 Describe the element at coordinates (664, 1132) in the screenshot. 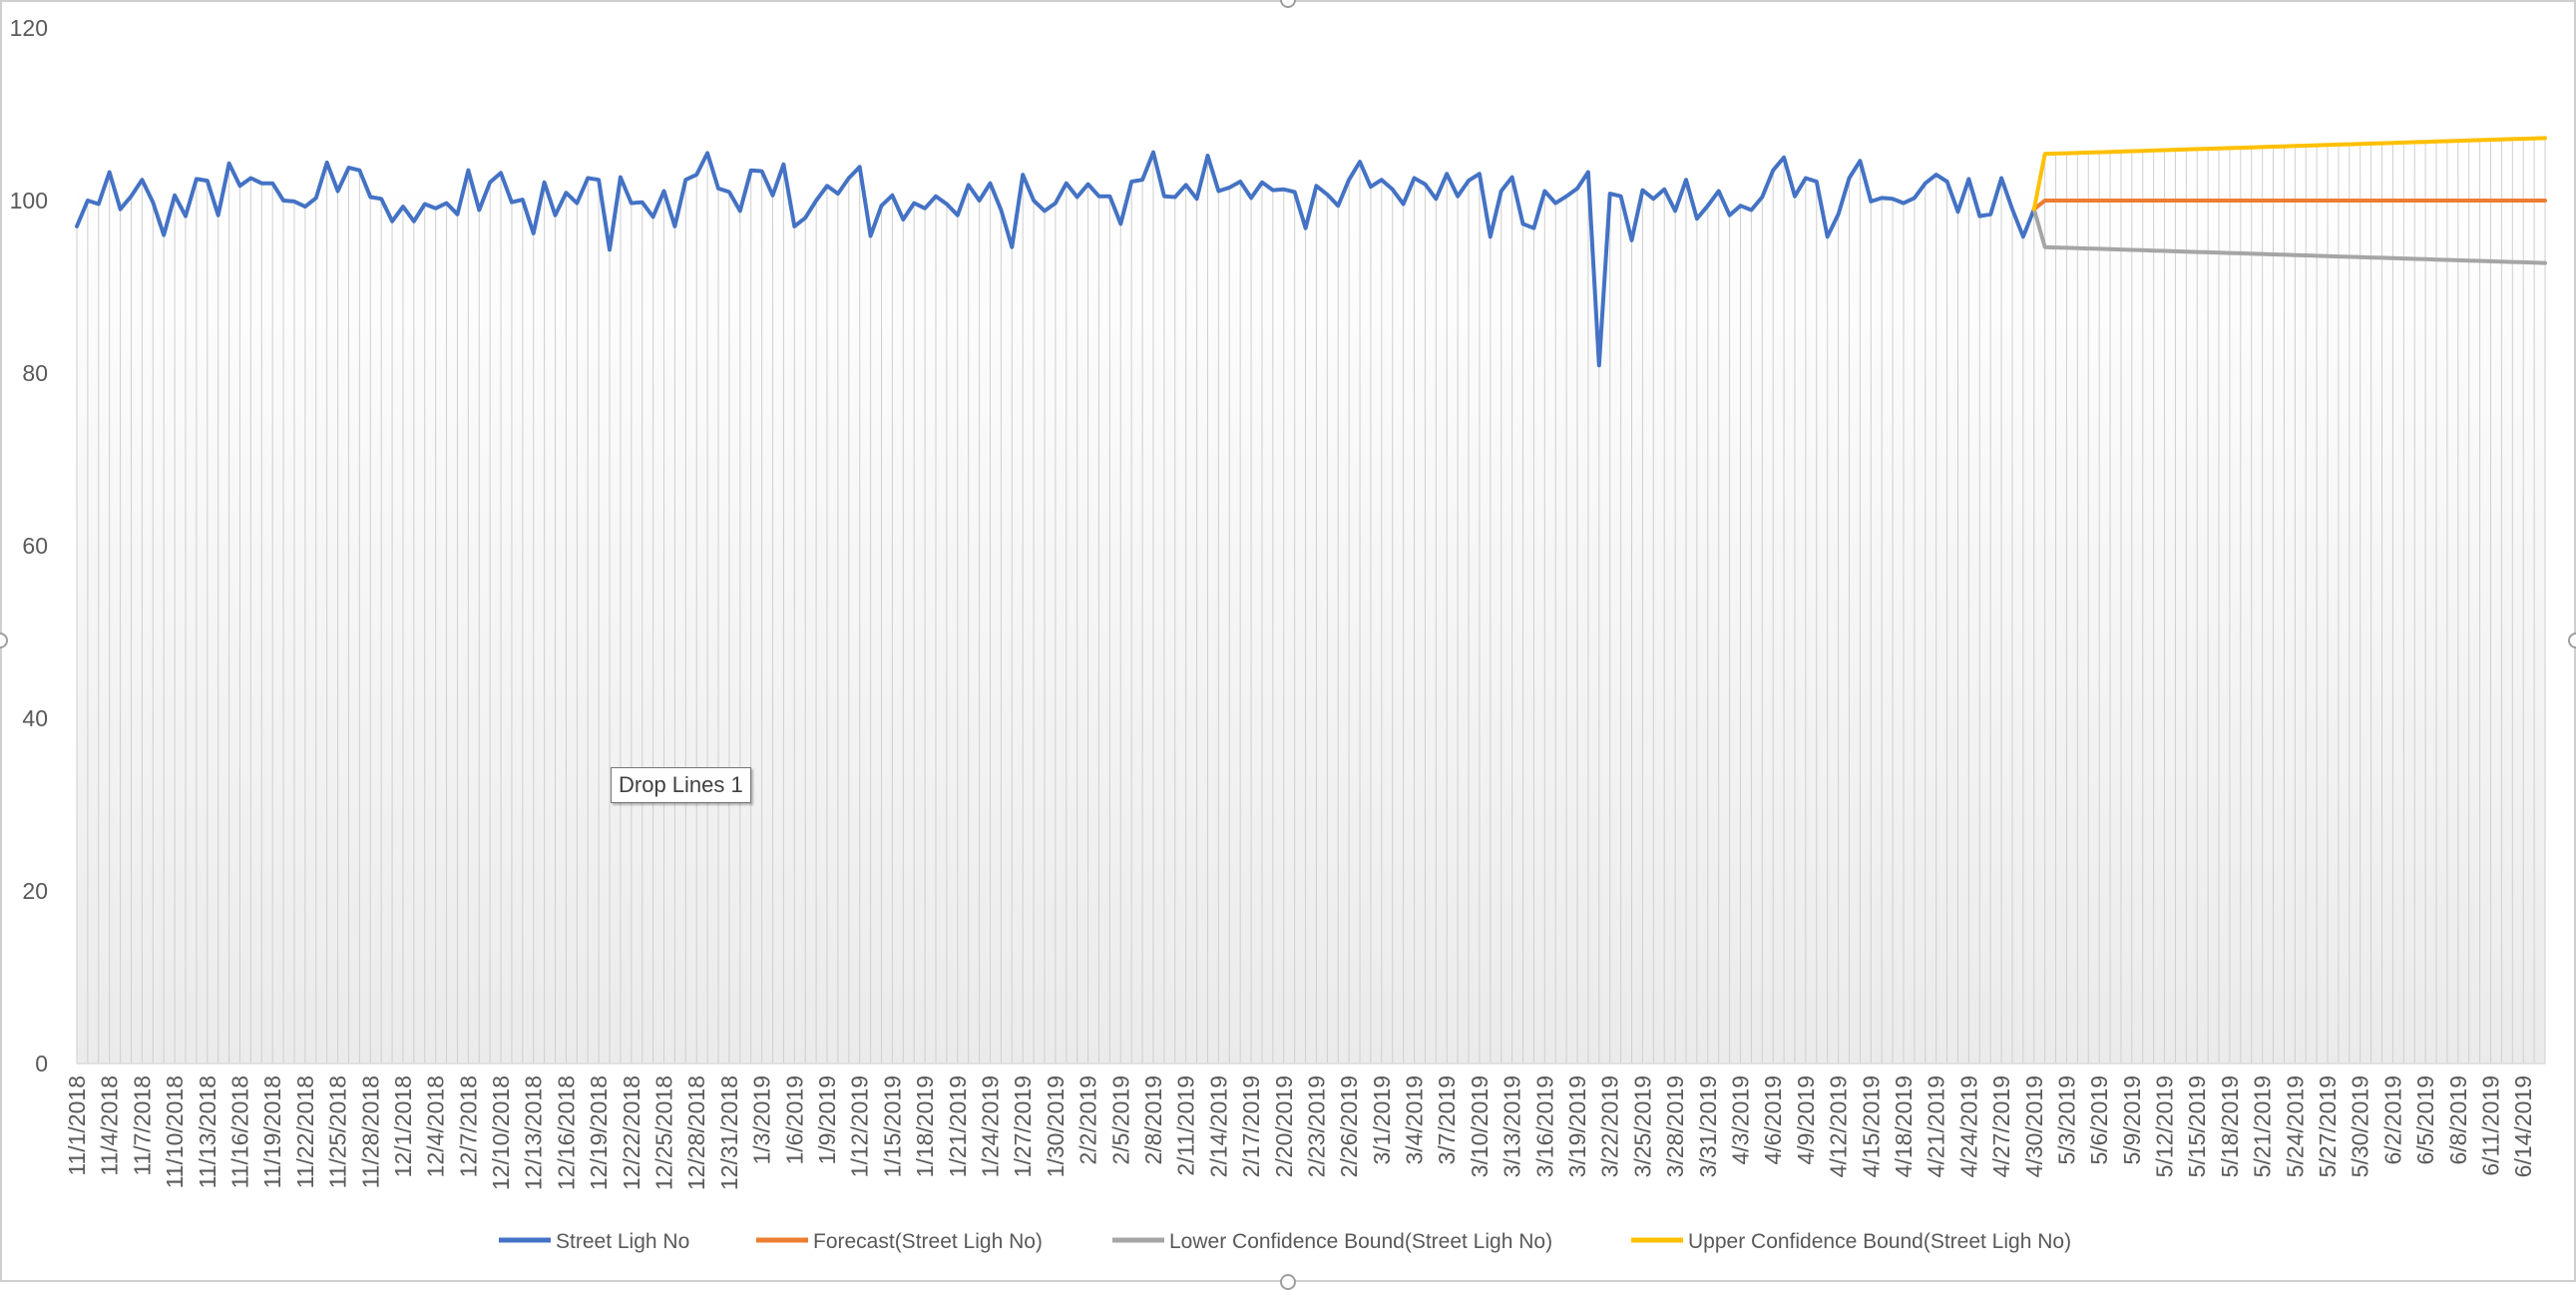

I see `x-tick-label: 12/25/2018` at that location.